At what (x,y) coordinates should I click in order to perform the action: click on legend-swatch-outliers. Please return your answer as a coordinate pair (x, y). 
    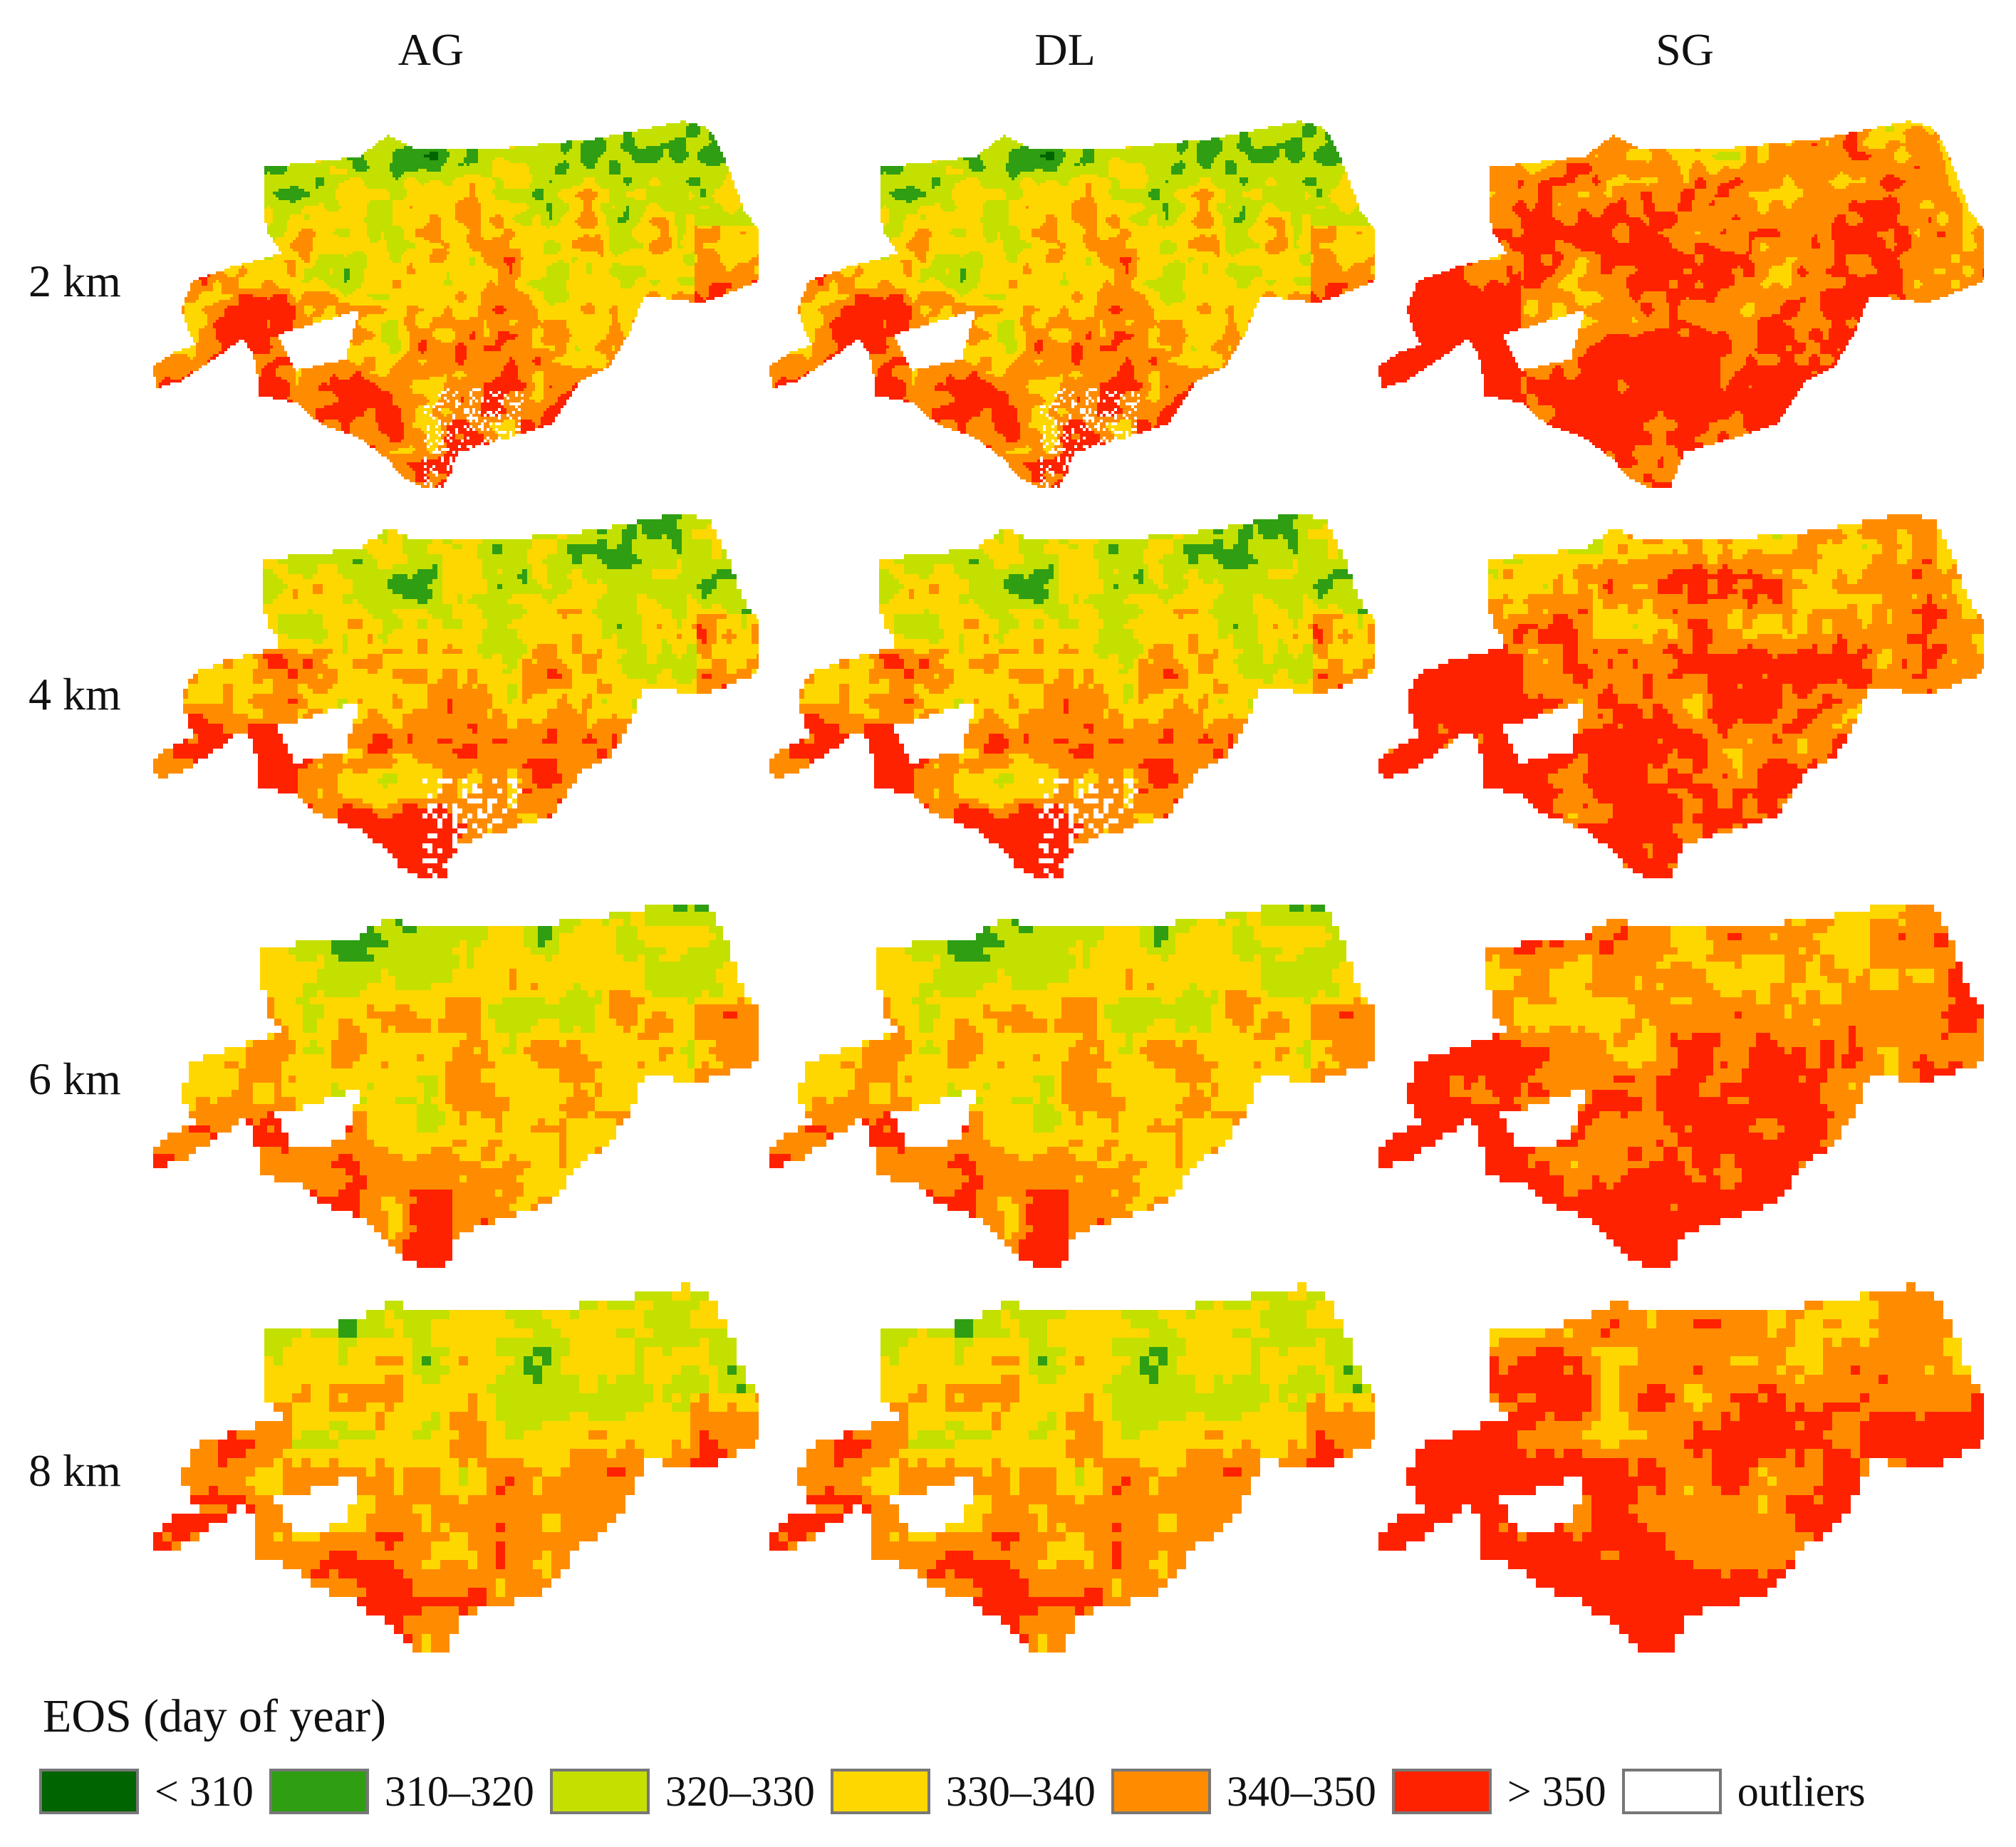
    Looking at the image, I should click on (1672, 1791).